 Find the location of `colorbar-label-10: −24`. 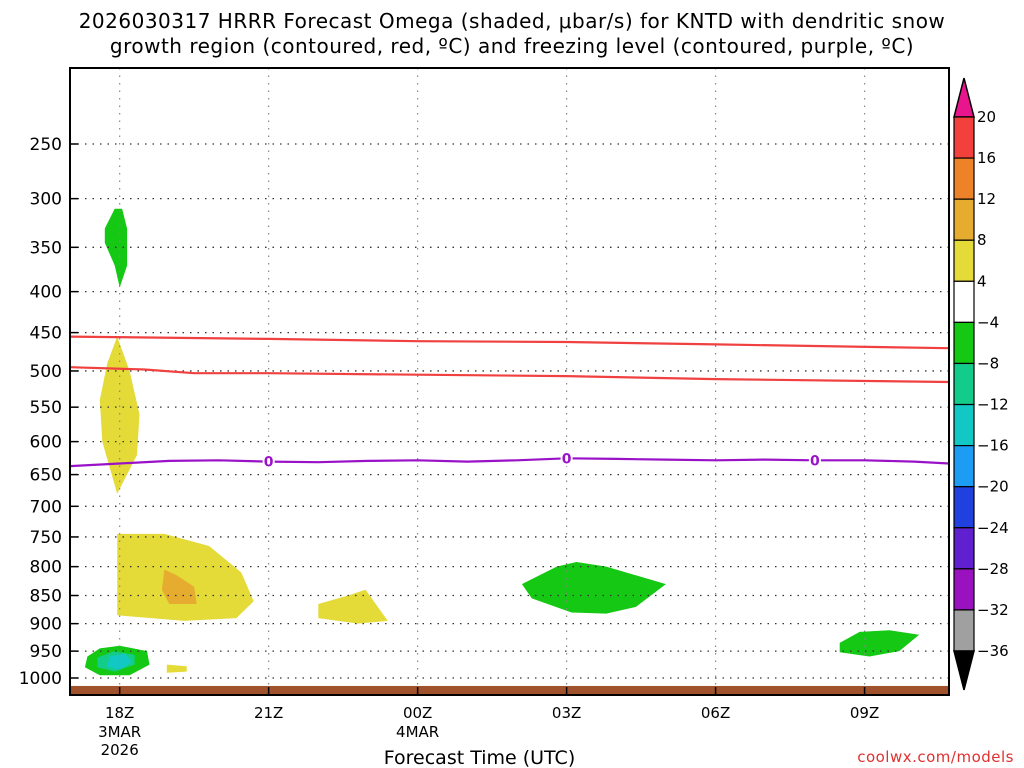

colorbar-label-10: −24 is located at coordinates (993, 528).